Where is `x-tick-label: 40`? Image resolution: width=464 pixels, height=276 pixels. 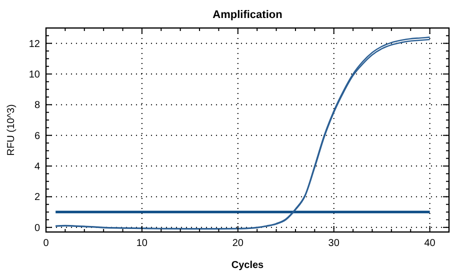 x-tick-label: 40 is located at coordinates (430, 243).